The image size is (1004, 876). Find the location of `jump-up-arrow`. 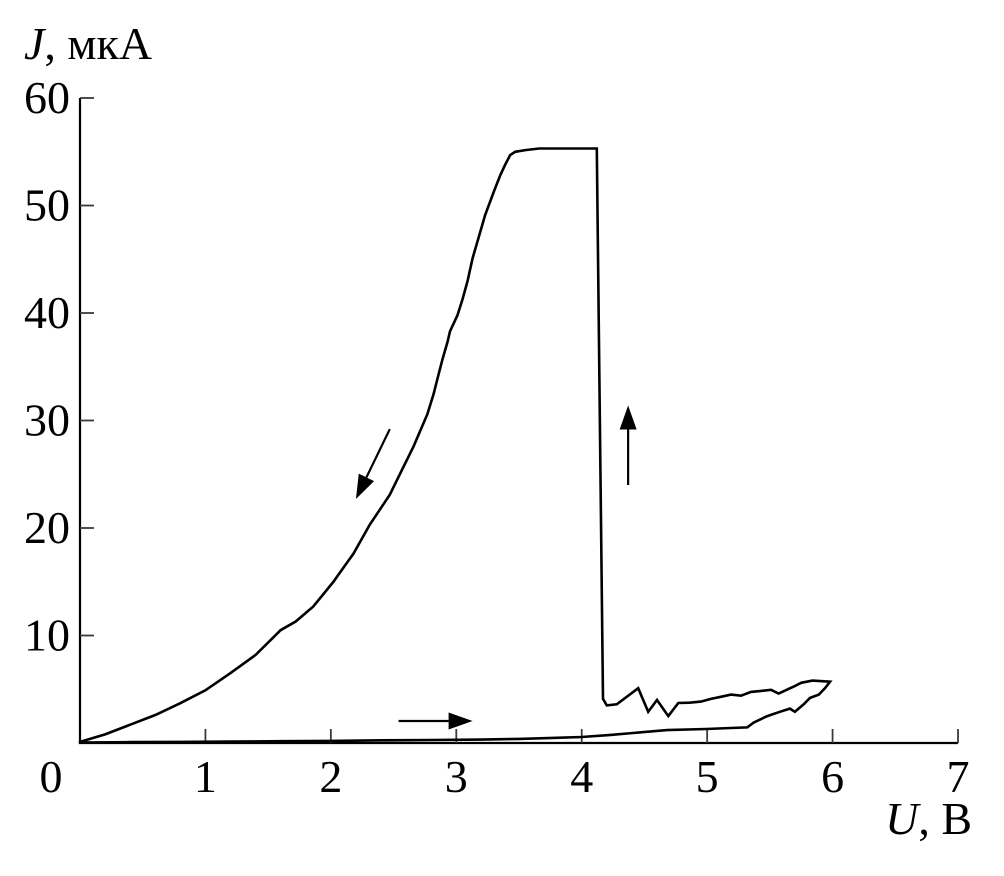

jump-up-arrow is located at coordinates (628, 445).